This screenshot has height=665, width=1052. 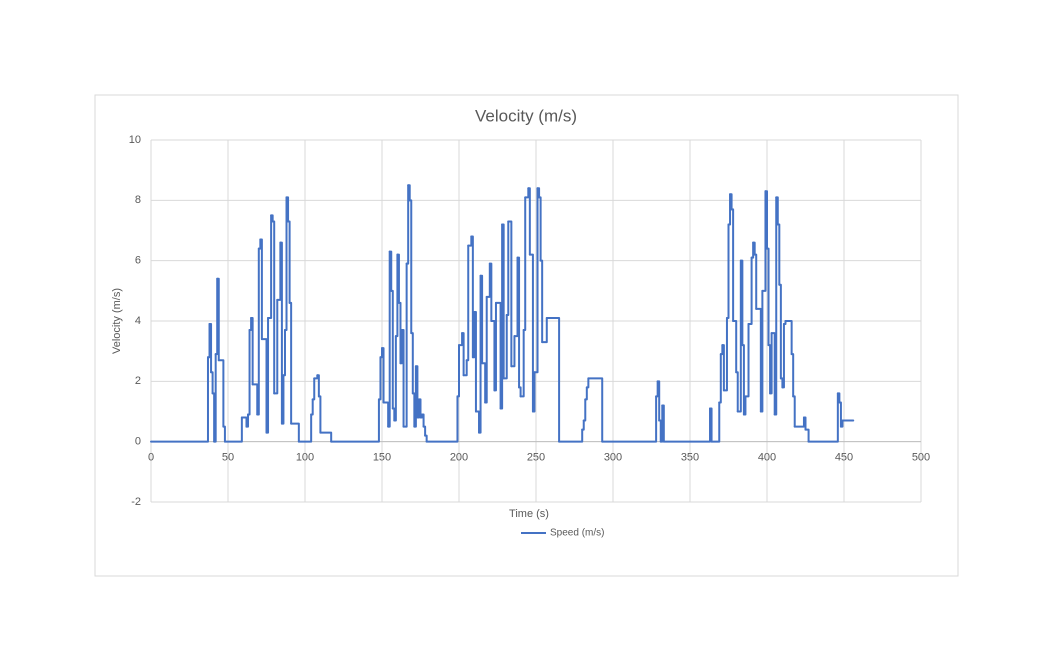 What do you see at coordinates (529, 514) in the screenshot?
I see `x-axis-title: Time (s)` at bounding box center [529, 514].